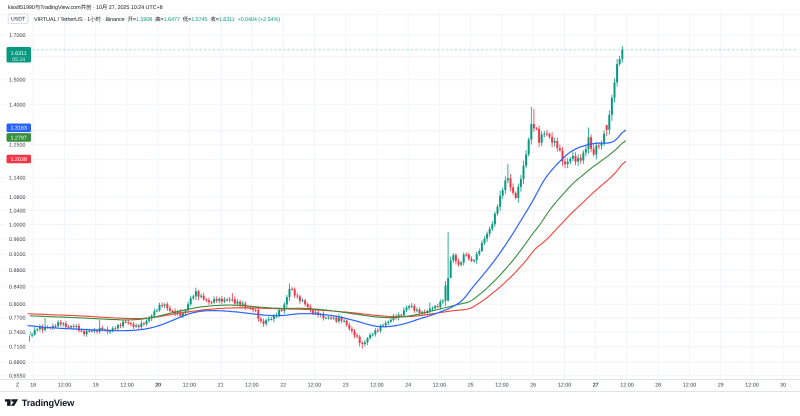 This screenshot has height=416, width=800. Describe the element at coordinates (17, 305) in the screenshot. I see `svg-text: 0.8000` at that location.